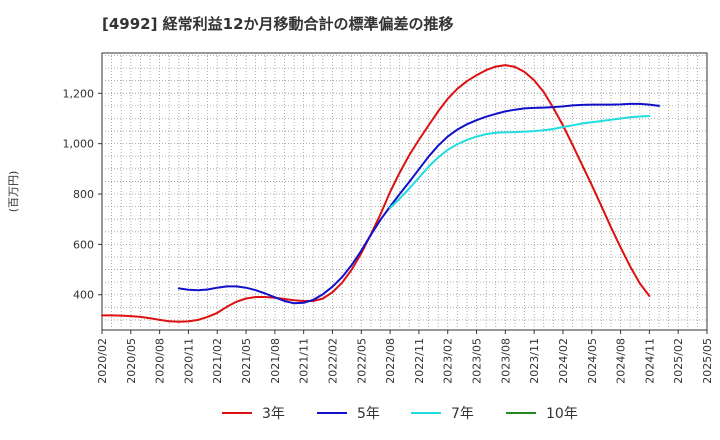 Image resolution: width=720 pixels, height=440 pixels. Describe the element at coordinates (102, 361) in the screenshot. I see `x-tick-label: 2020/02` at that location.